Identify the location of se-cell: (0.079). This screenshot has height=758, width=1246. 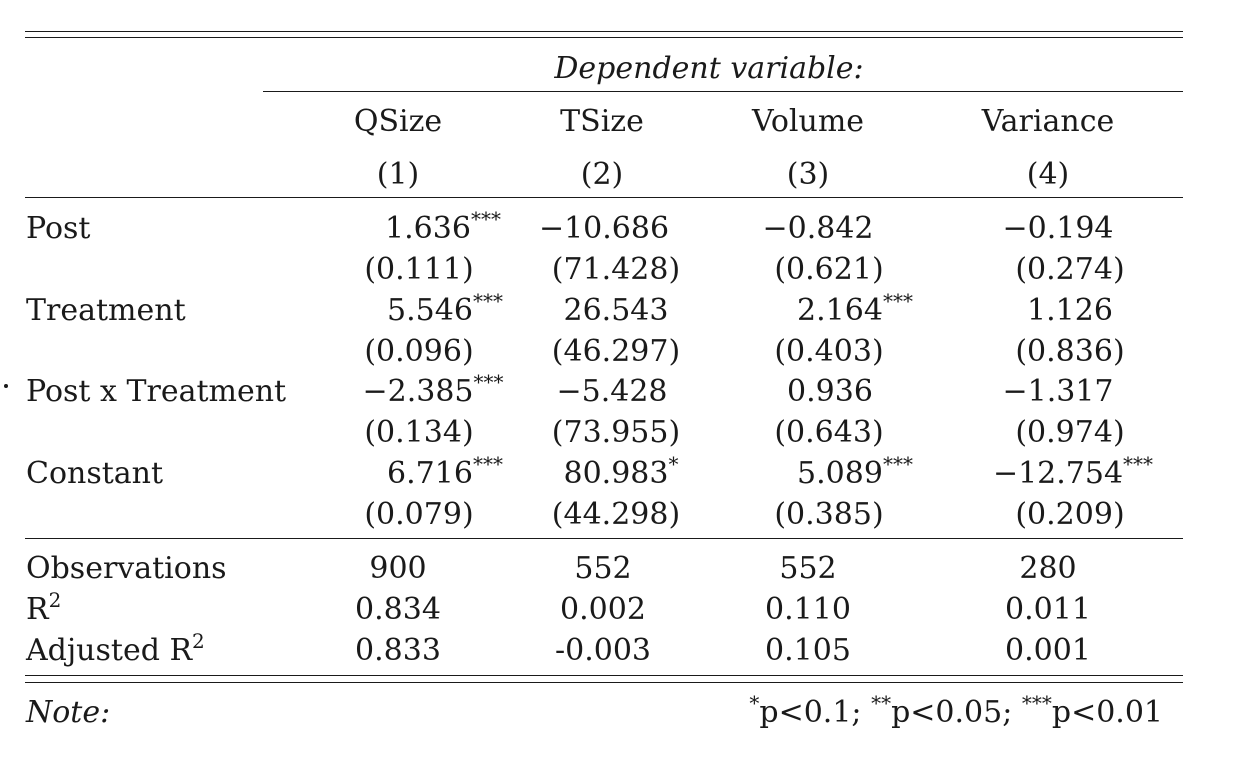
(419, 514).